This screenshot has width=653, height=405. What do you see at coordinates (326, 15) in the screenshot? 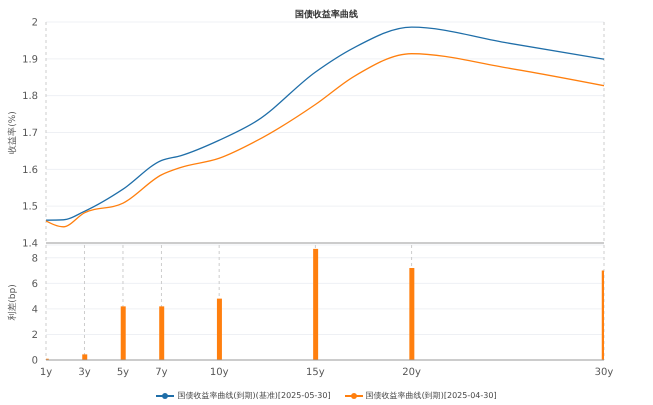
I see `chart-title: 国债收益率曲线` at bounding box center [326, 15].